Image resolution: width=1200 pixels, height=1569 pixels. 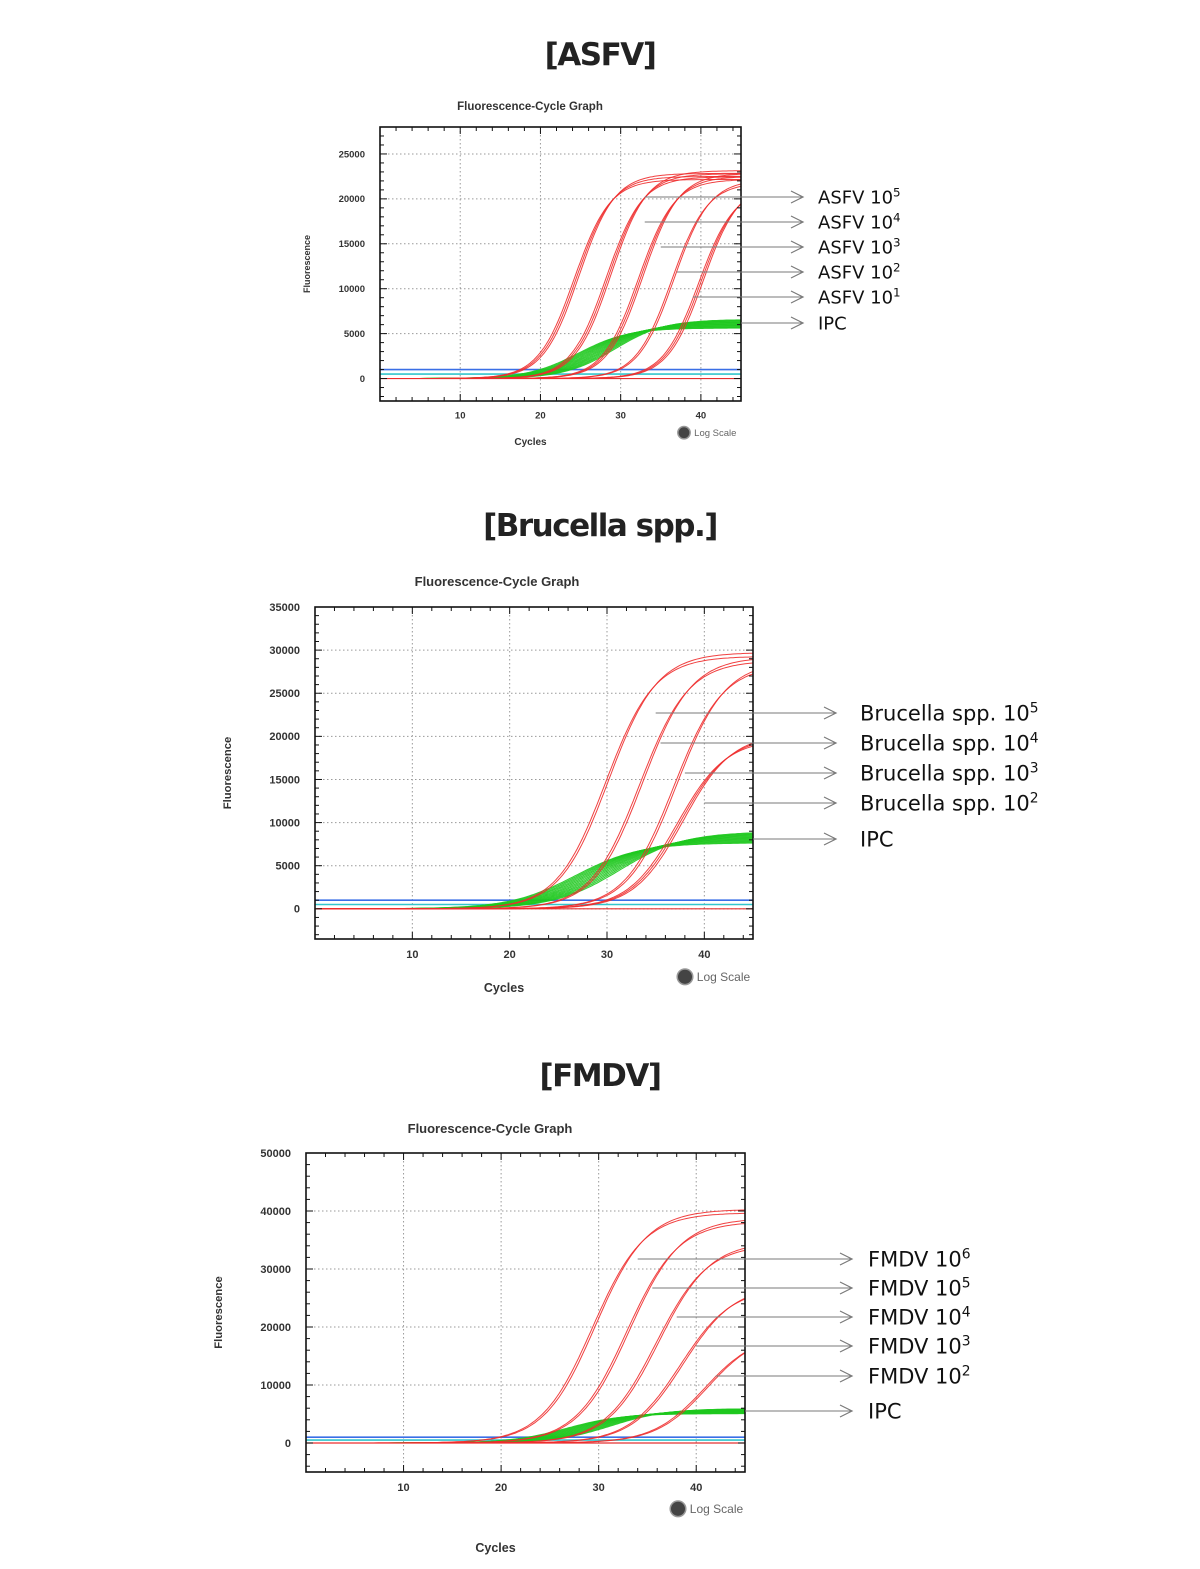 I want to click on legend-label: ASFV 102, so click(x=859, y=271).